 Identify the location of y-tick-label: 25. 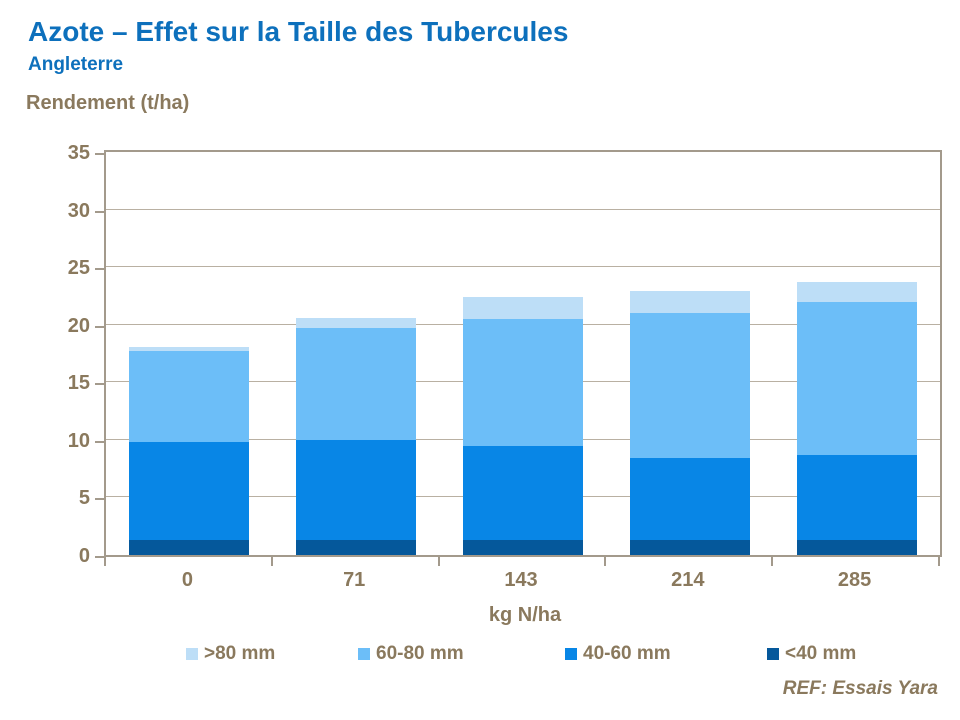
(78, 268).